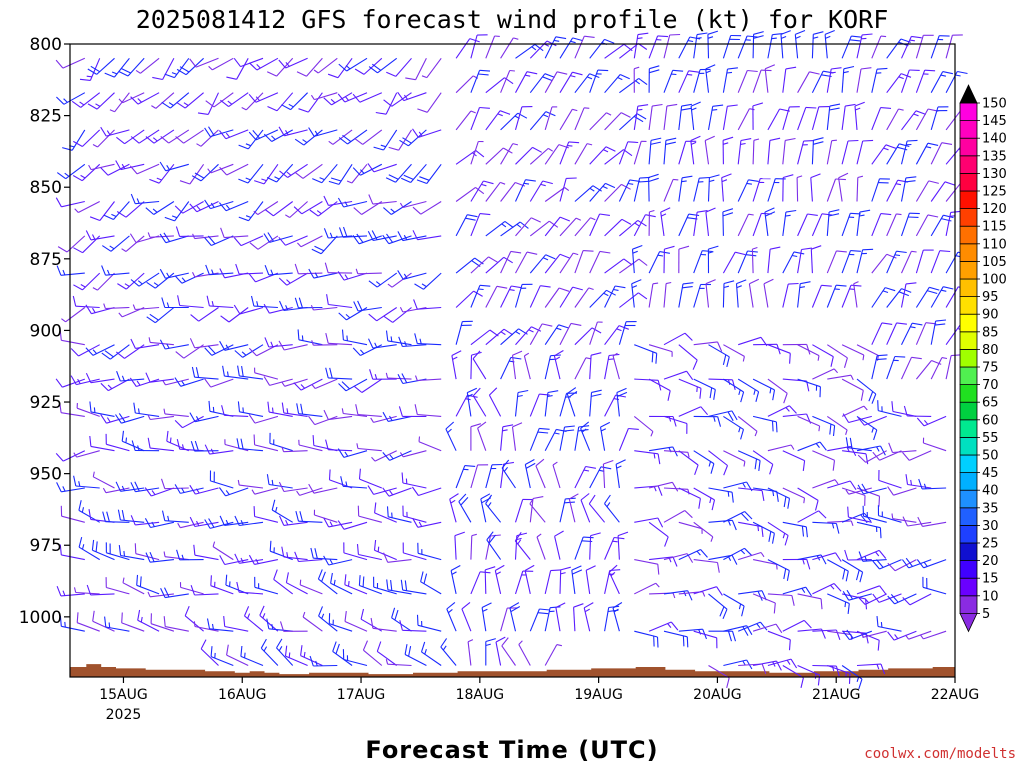 This screenshot has height=768, width=1024. What do you see at coordinates (940, 754) in the screenshot?
I see `credit-text: coolwx.com/modelts` at bounding box center [940, 754].